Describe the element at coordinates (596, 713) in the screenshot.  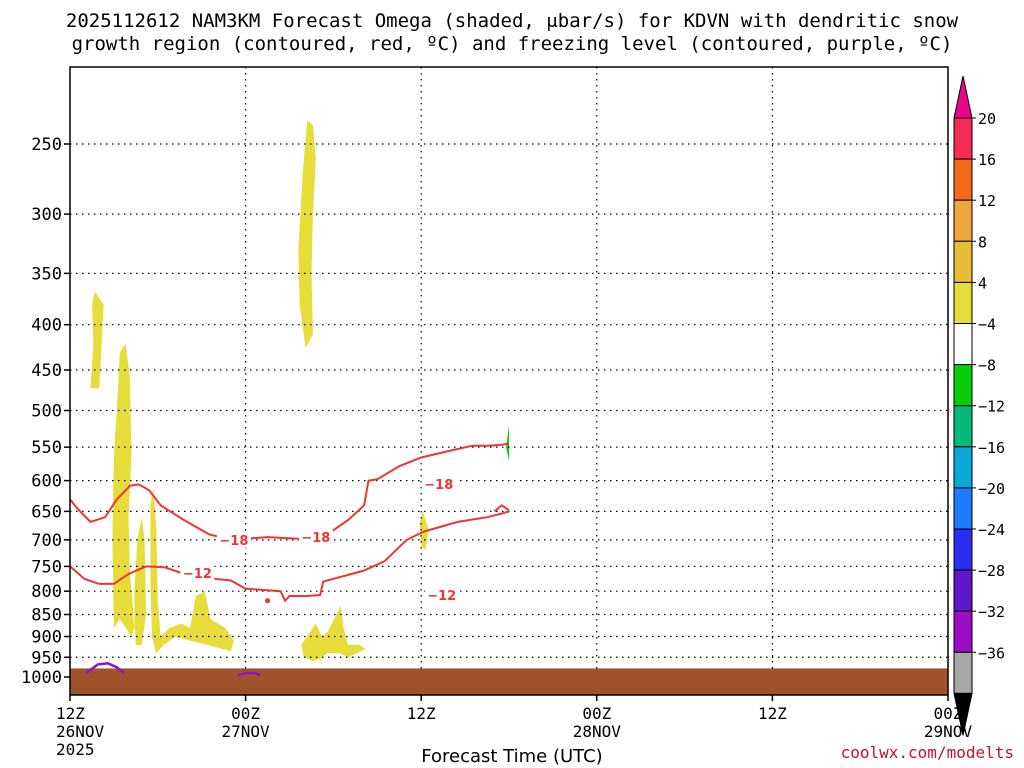
I see `x-tick-label-36-0: 00Z` at that location.